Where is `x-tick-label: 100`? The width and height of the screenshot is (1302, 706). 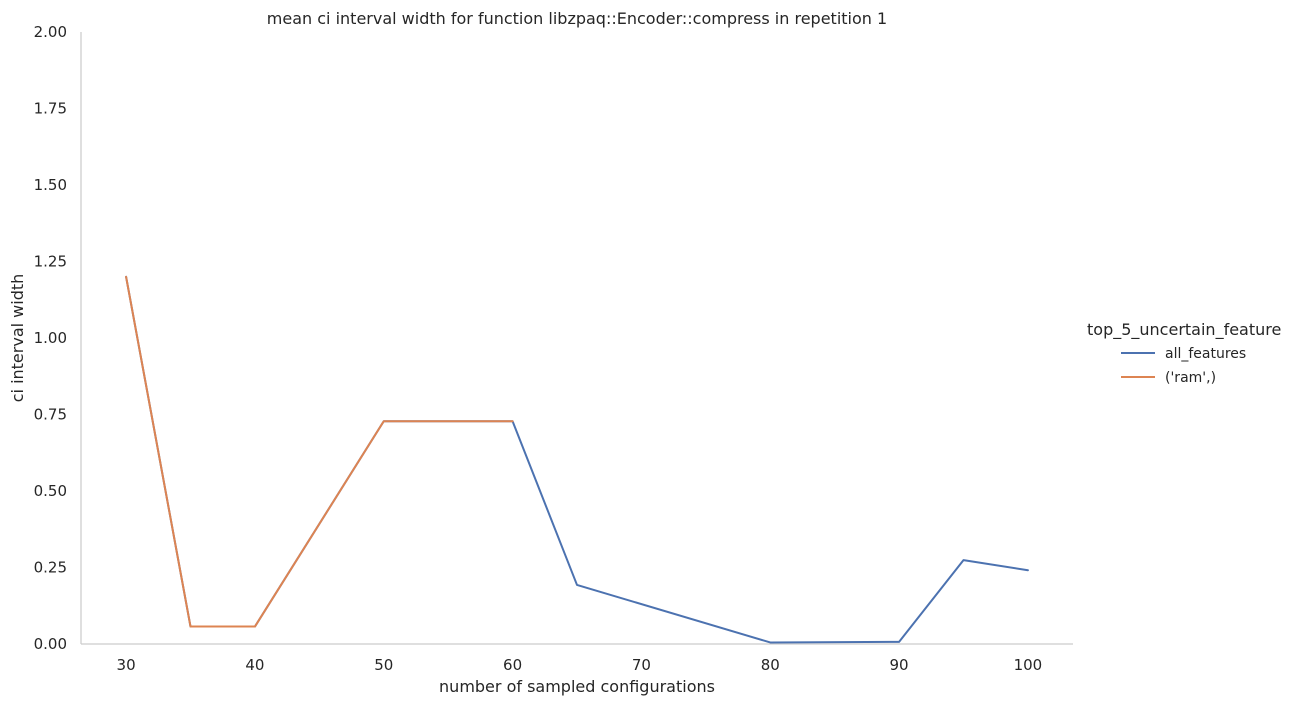 x-tick-label: 100 is located at coordinates (1028, 665).